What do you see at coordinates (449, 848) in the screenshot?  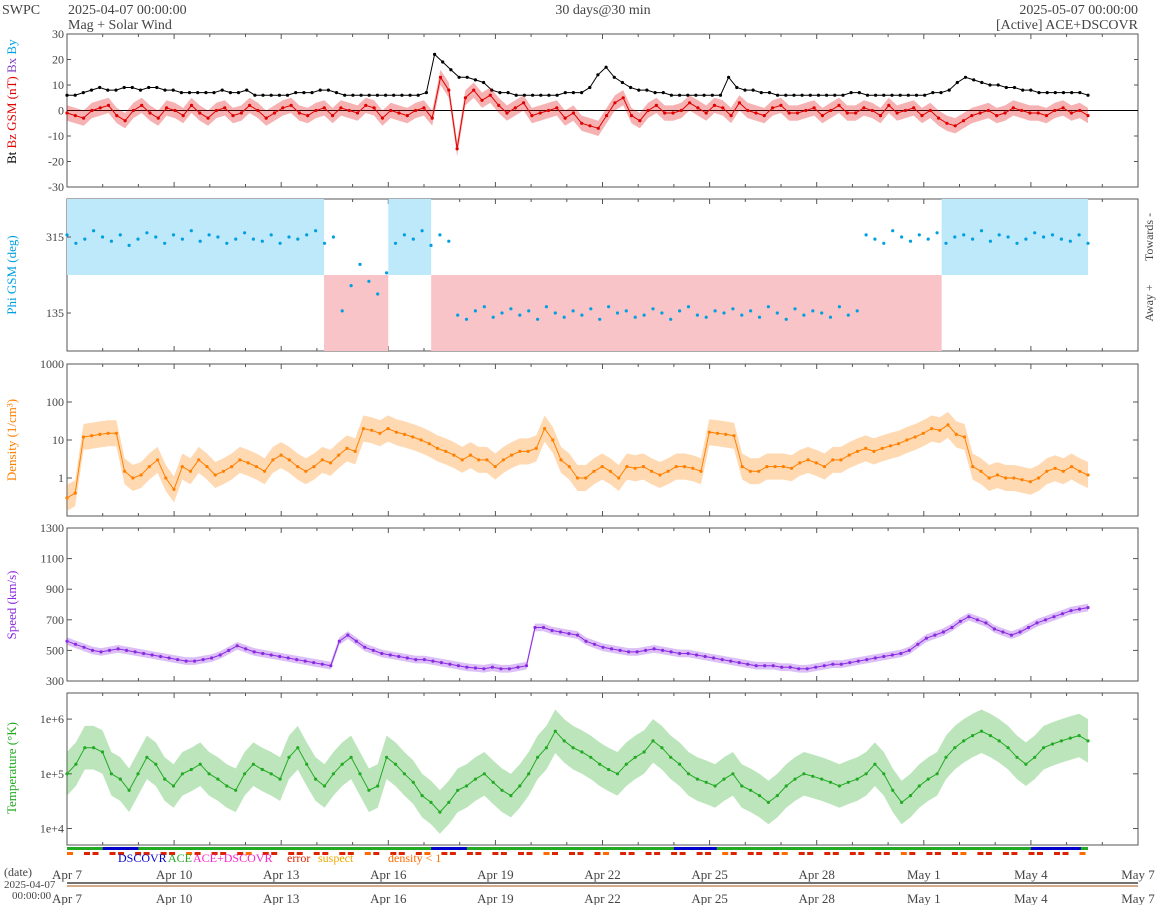 I see `dscovr-status-segment` at bounding box center [449, 848].